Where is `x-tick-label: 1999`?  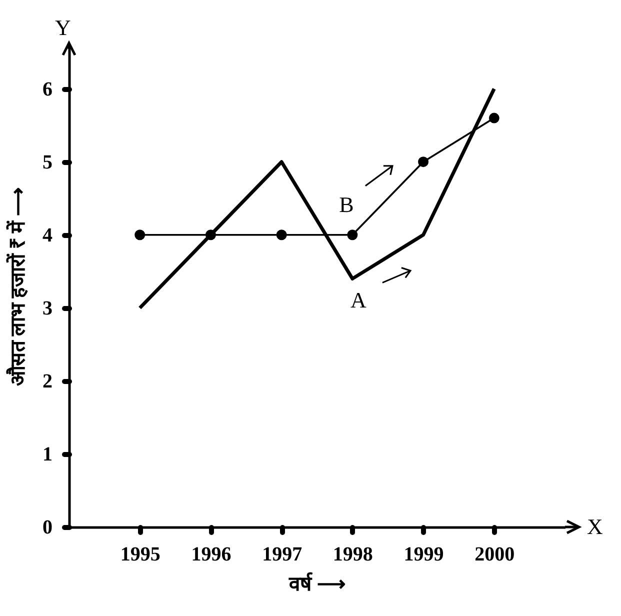 x-tick-label: 1999 is located at coordinates (424, 555).